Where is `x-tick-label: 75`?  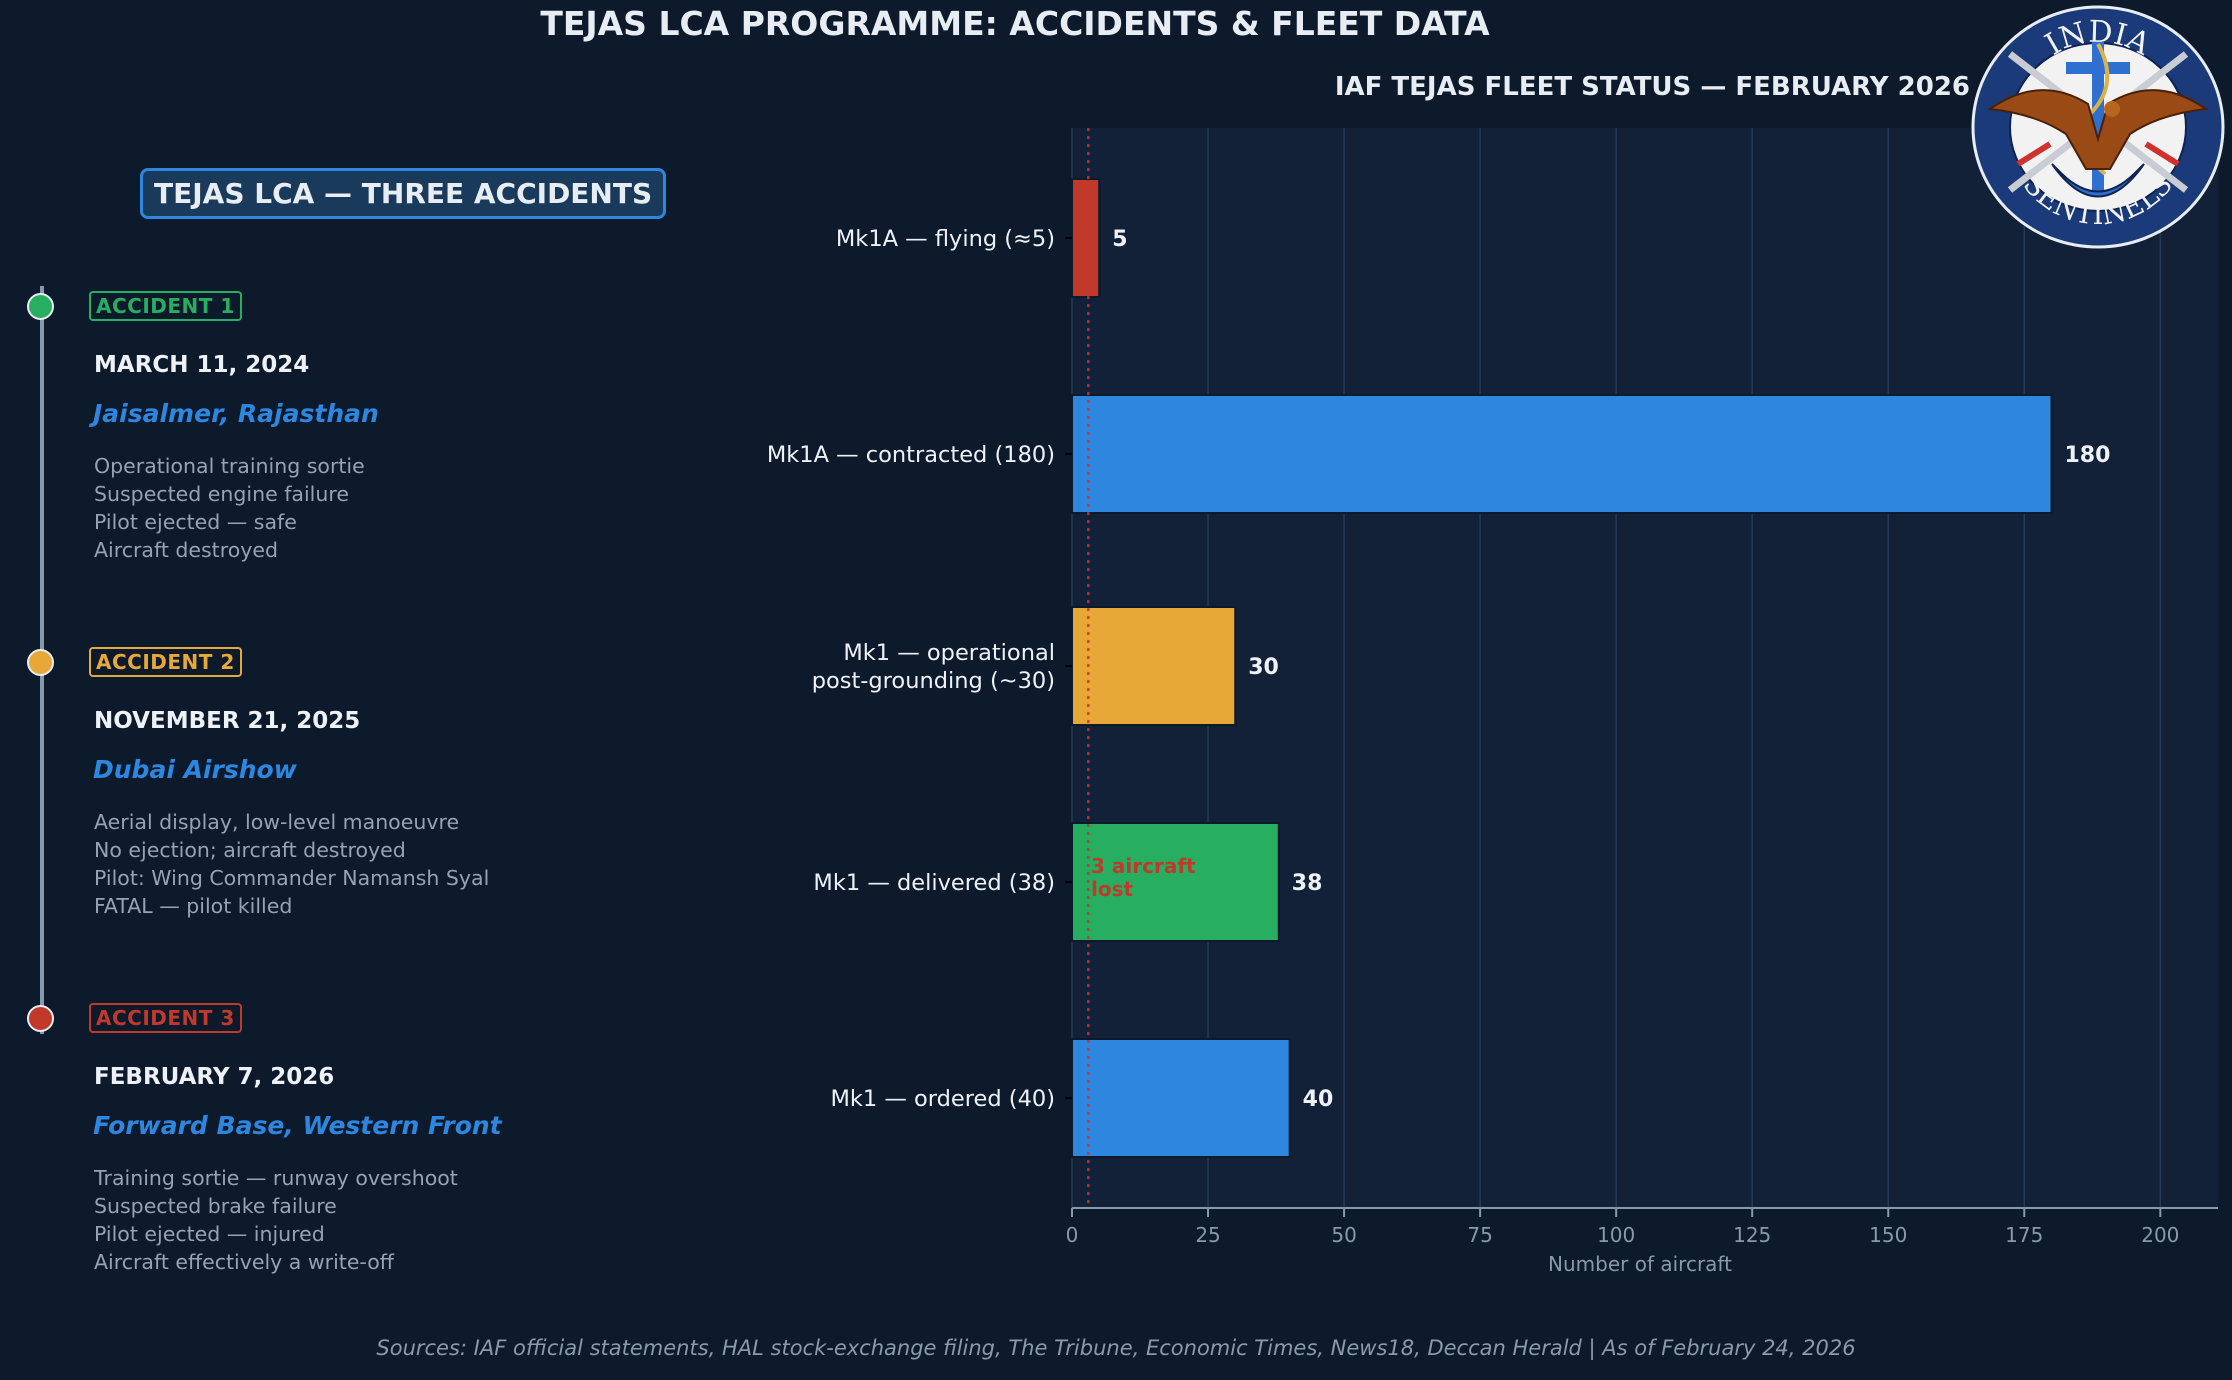
x-tick-label: 75 is located at coordinates (1479, 1235).